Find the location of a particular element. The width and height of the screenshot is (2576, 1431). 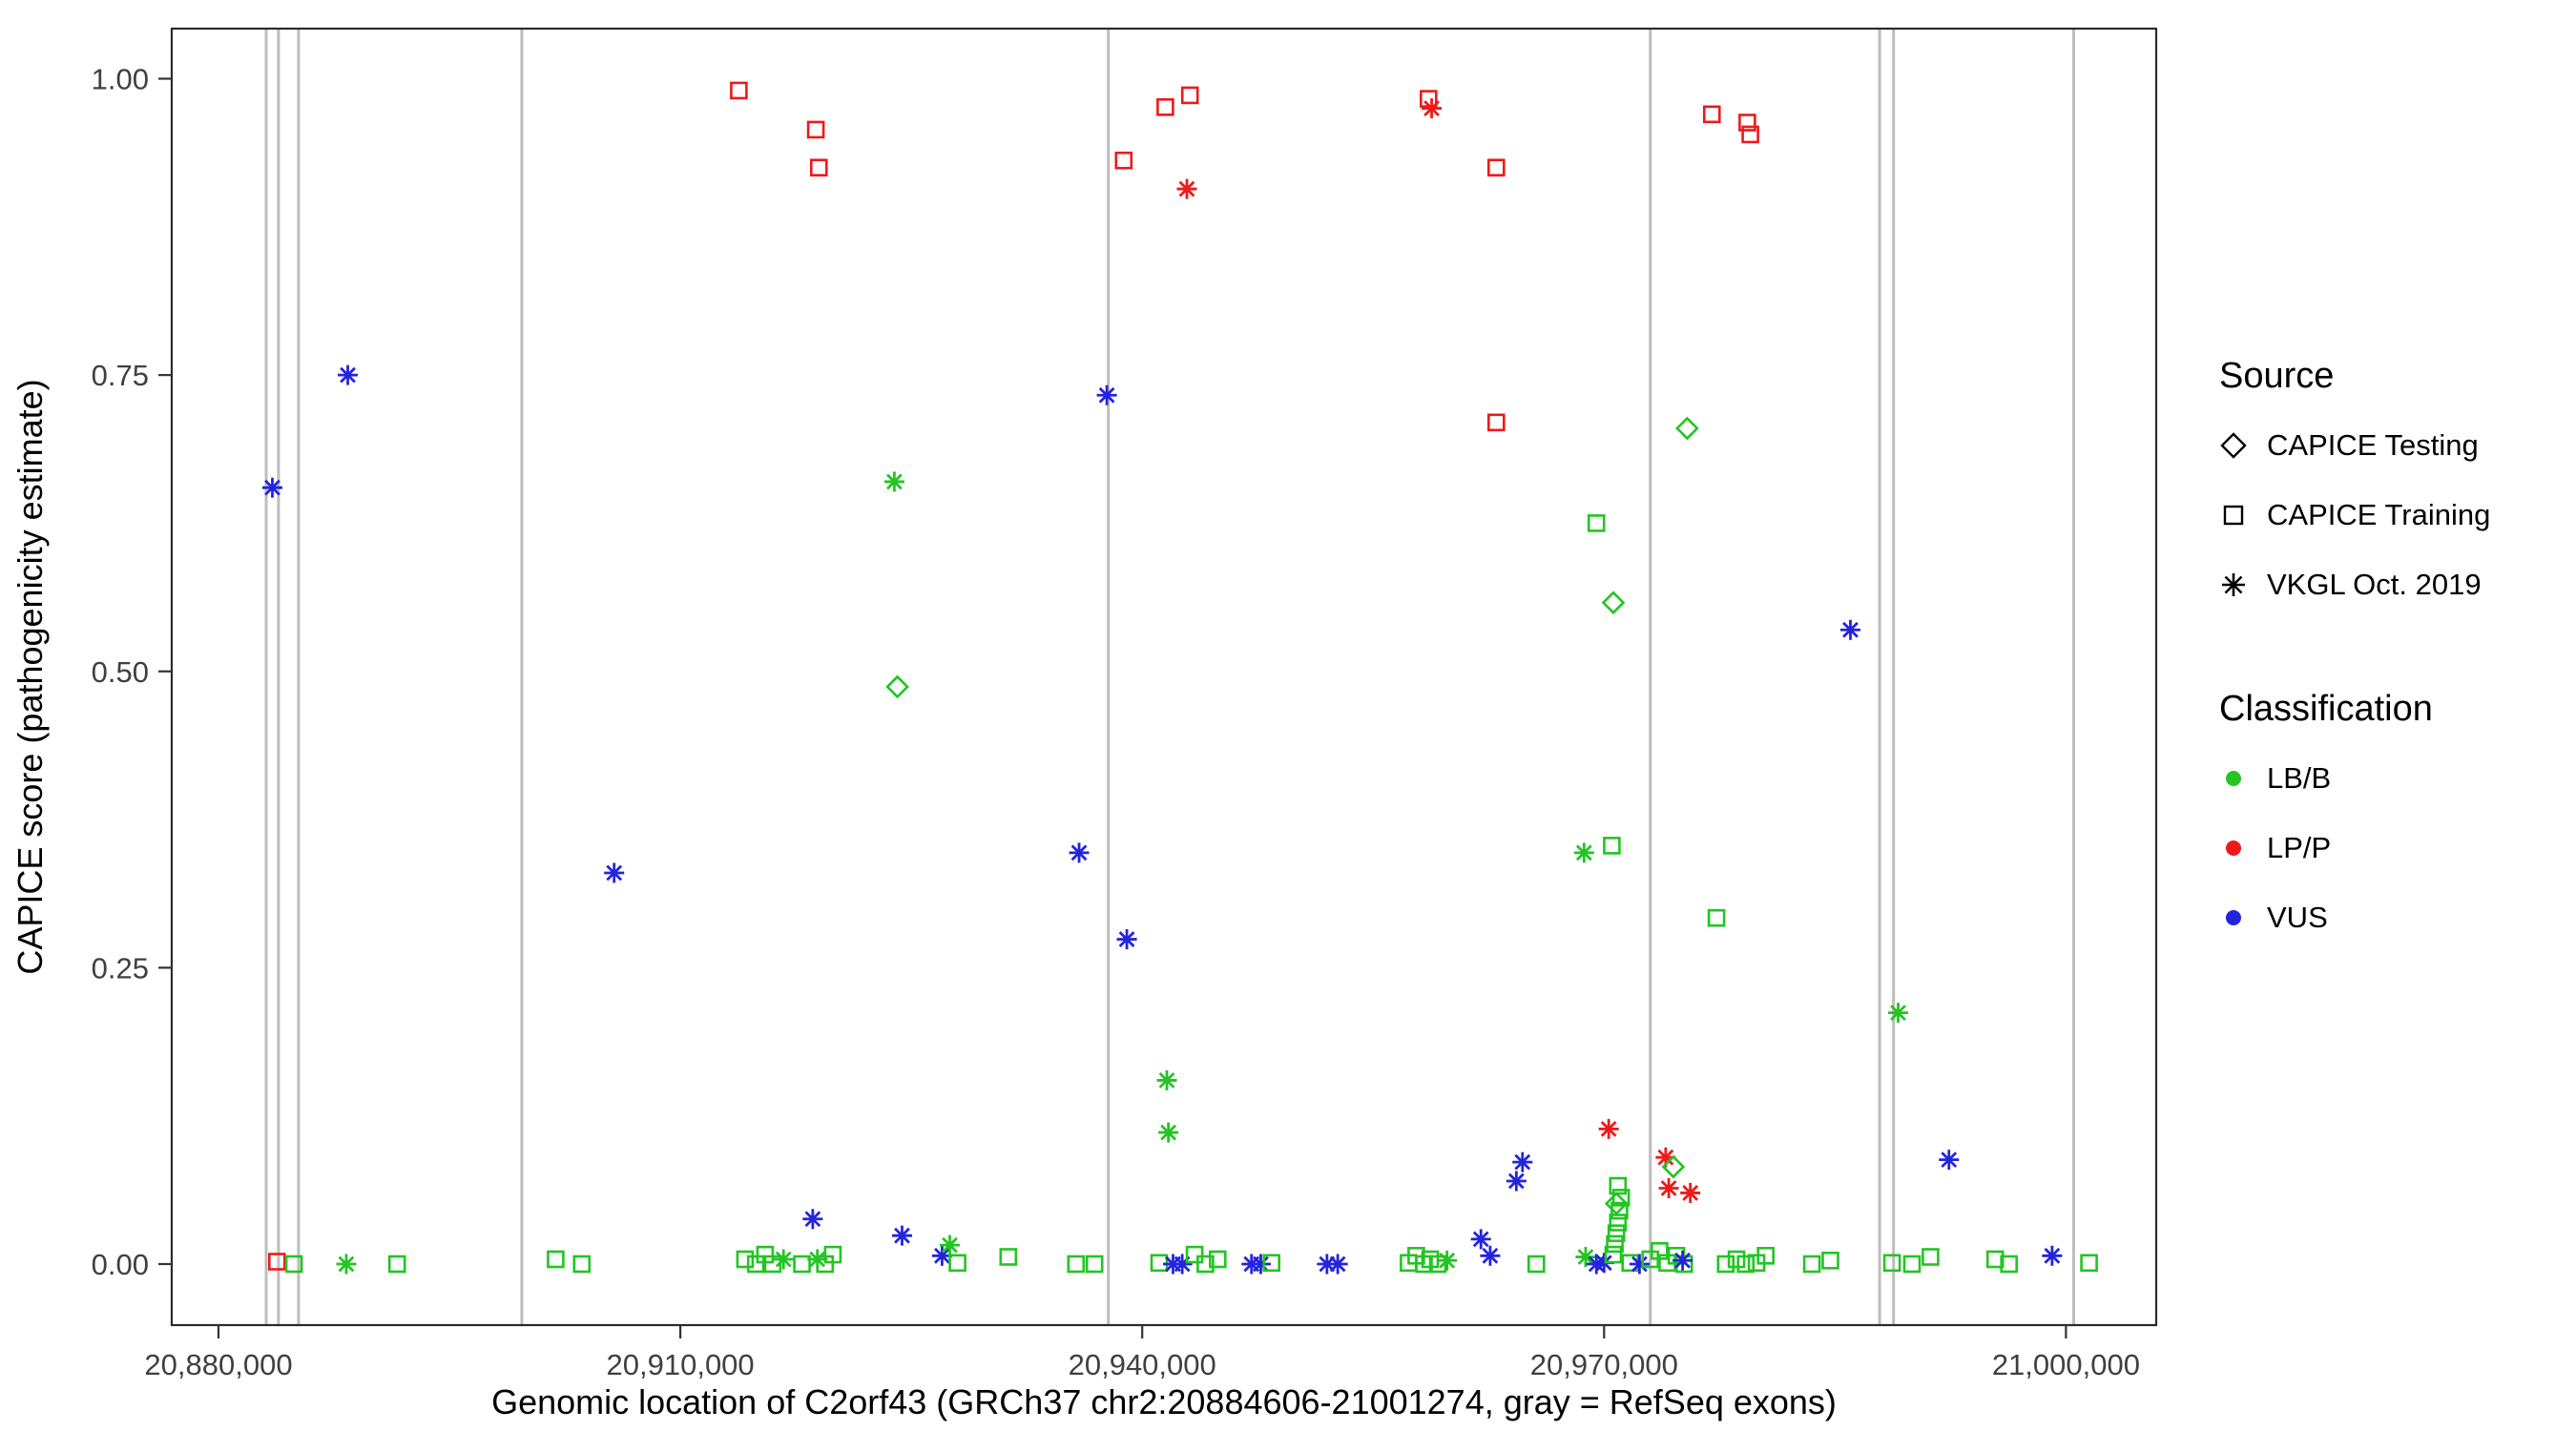

legend-label: VUS is located at coordinates (2297, 917).